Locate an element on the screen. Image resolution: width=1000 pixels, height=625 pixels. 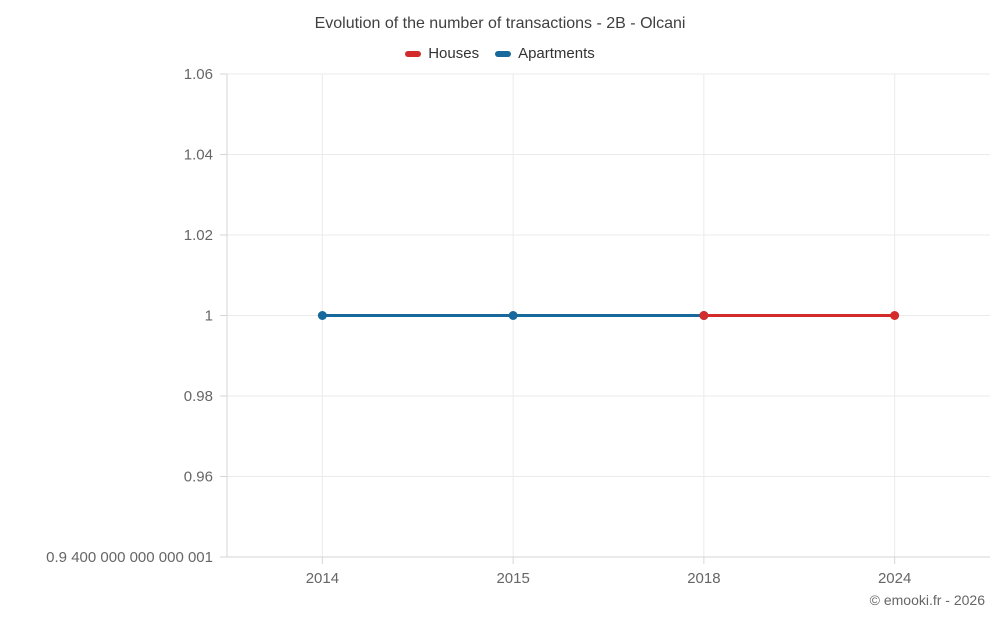
x-axis-label: 2014 is located at coordinates (322, 578).